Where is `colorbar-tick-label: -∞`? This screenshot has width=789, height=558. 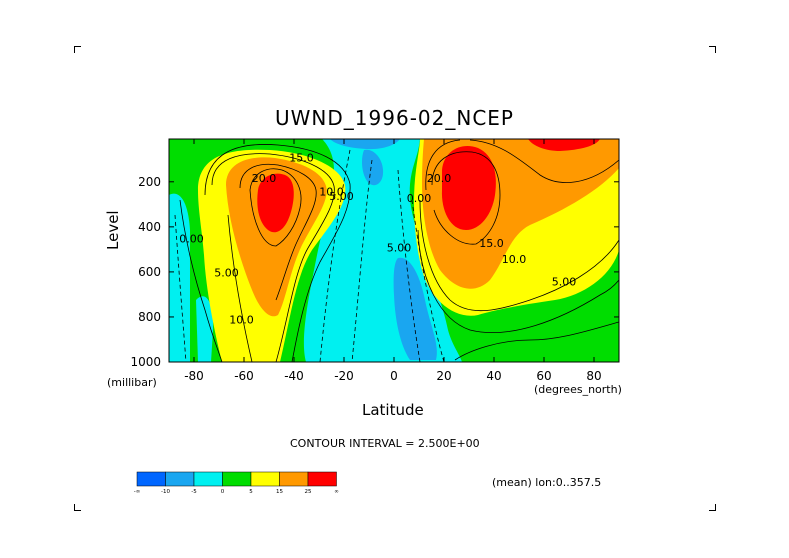 colorbar-tick-label: -∞ is located at coordinates (137, 492).